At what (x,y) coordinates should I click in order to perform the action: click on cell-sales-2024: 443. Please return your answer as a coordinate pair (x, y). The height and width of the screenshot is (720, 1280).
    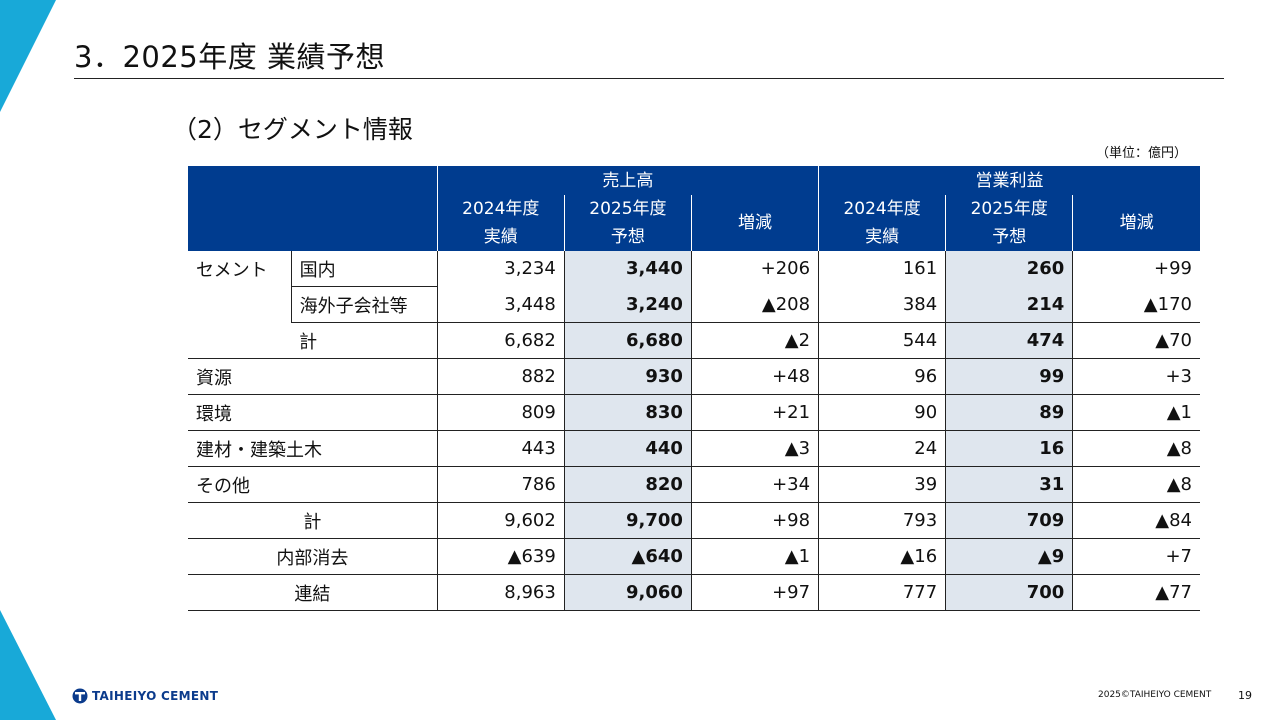
    Looking at the image, I should click on (500, 448).